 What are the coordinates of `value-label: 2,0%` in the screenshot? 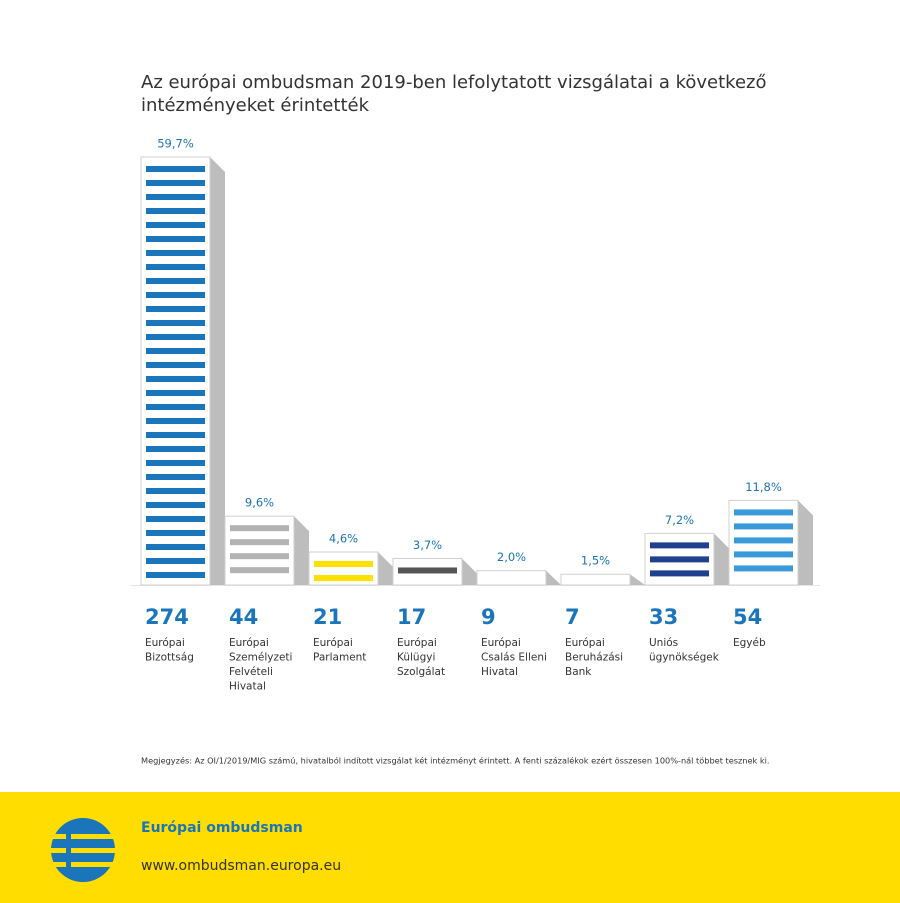 It's located at (511, 557).